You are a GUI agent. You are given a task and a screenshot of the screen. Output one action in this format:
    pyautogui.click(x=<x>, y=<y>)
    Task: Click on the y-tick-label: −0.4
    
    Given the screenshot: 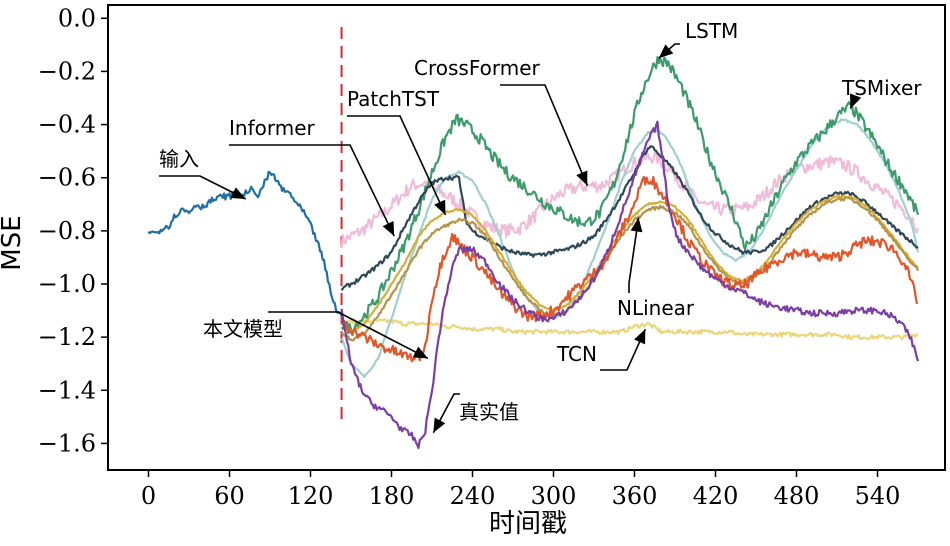 What is the action you would take?
    pyautogui.click(x=67, y=125)
    